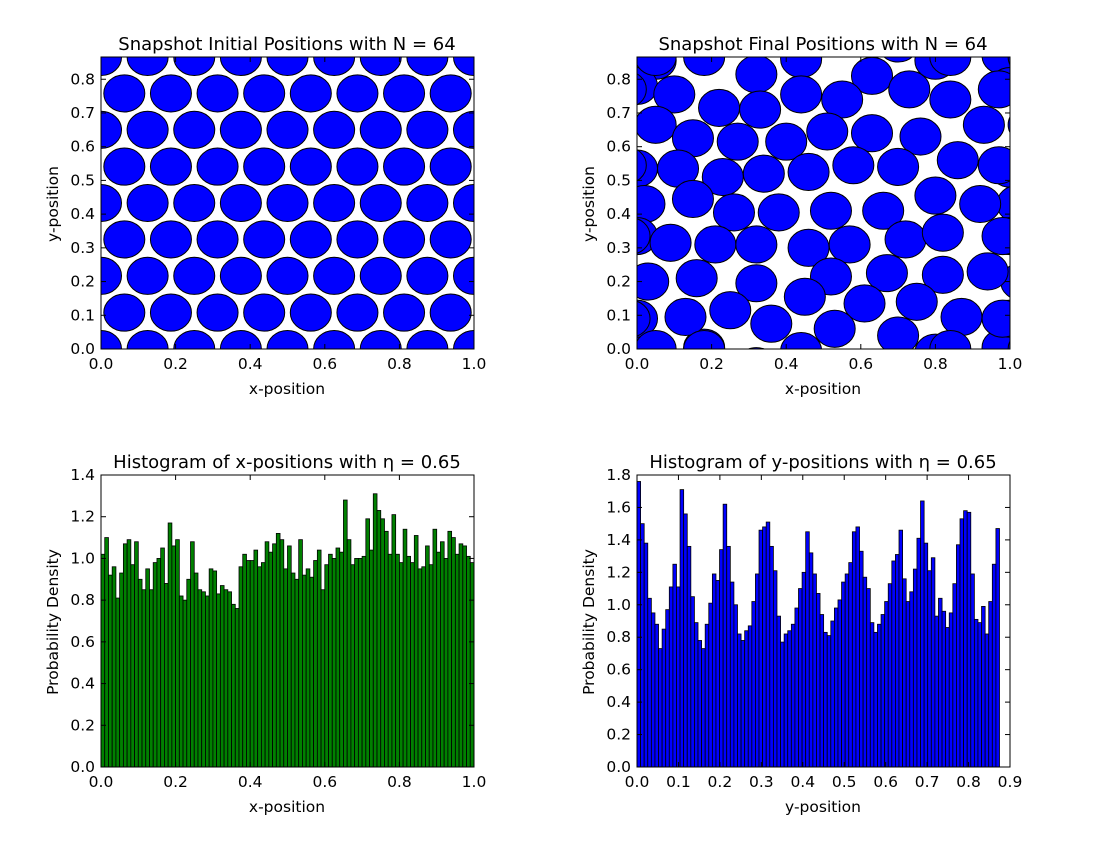 The image size is (1097, 858). Describe the element at coordinates (818, 624) in the screenshot. I see `plot-area` at that location.